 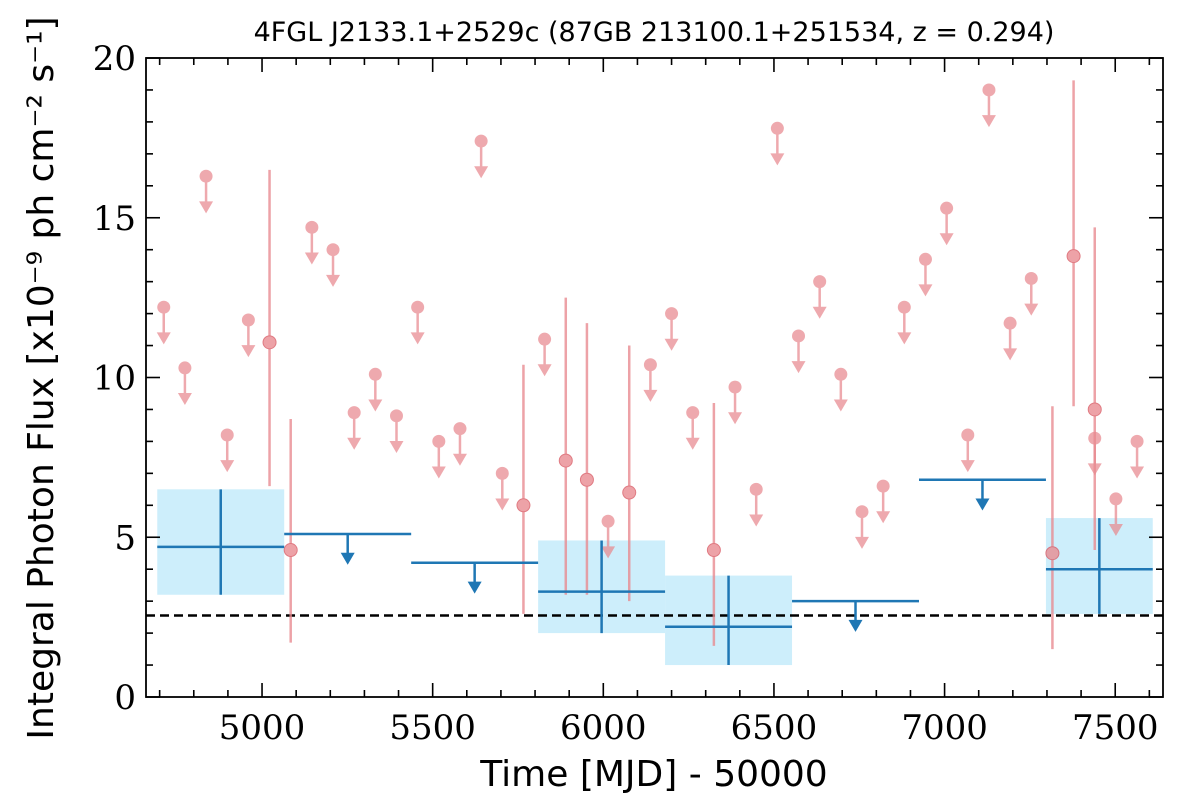 What do you see at coordinates (944, 728) in the screenshot?
I see `x-tick-label: 7000` at bounding box center [944, 728].